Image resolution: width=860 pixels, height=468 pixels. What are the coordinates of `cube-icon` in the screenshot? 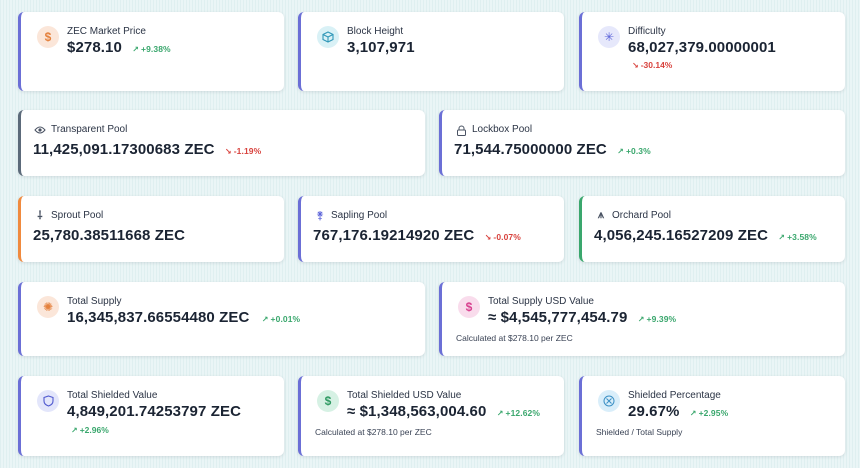 It's located at (328, 37).